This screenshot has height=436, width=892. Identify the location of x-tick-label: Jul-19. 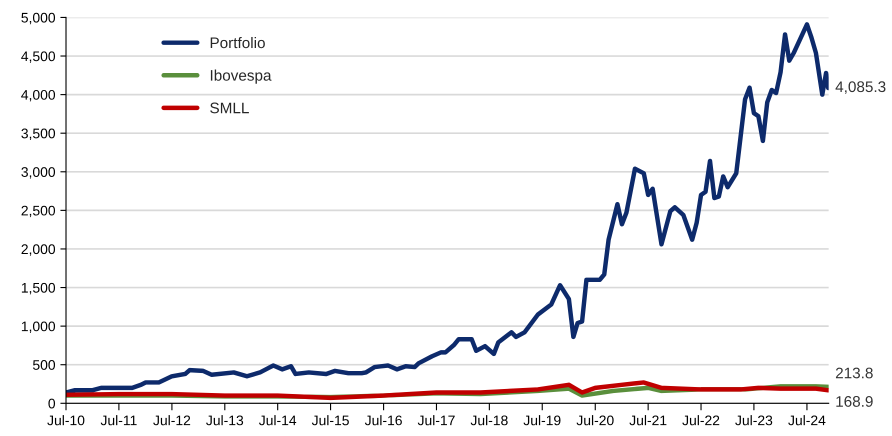
(542, 420).